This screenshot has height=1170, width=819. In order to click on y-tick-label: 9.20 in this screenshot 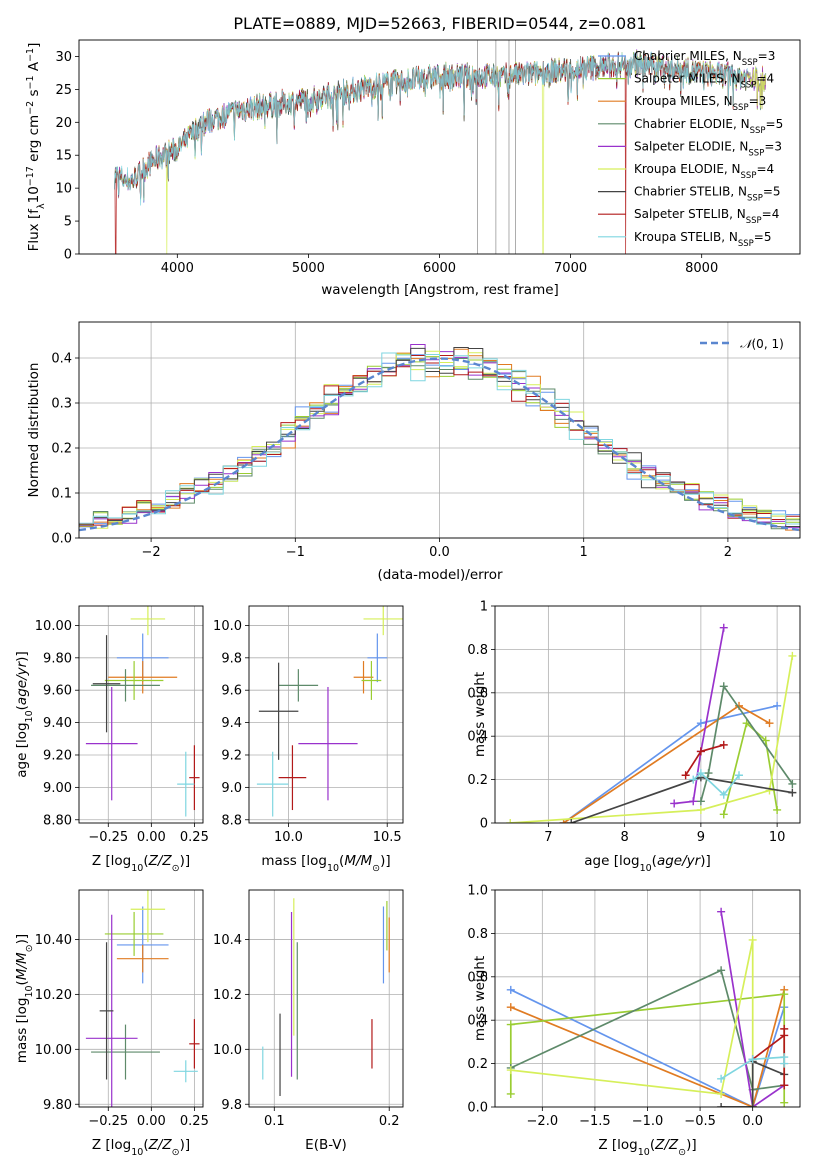, I will do `click(57, 755)`.